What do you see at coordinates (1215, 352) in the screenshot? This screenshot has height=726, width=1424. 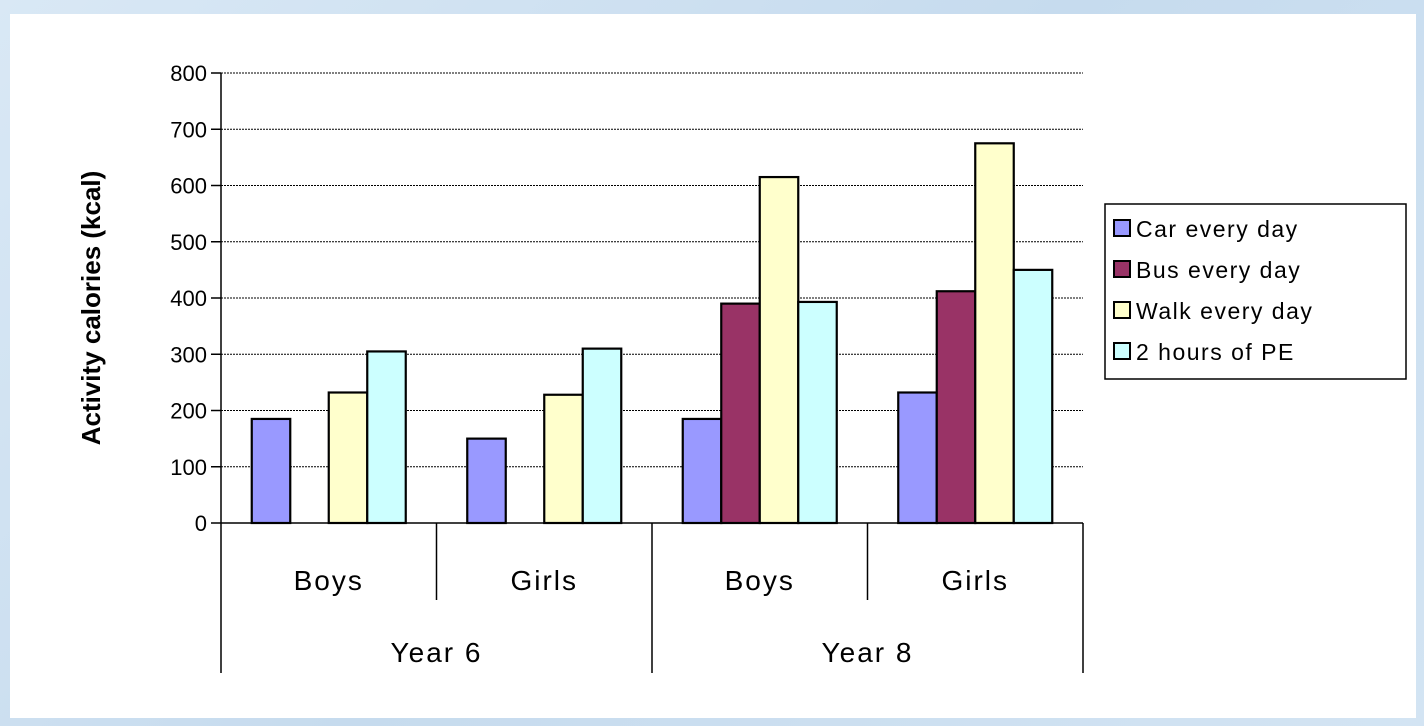 I see `legend-label: 2 hours of PE` at bounding box center [1215, 352].